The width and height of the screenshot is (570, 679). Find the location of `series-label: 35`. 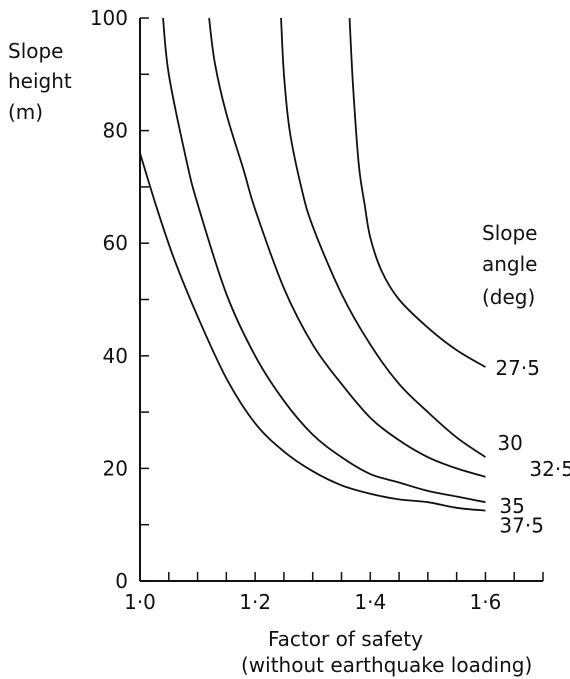

series-label: 35 is located at coordinates (511, 506).